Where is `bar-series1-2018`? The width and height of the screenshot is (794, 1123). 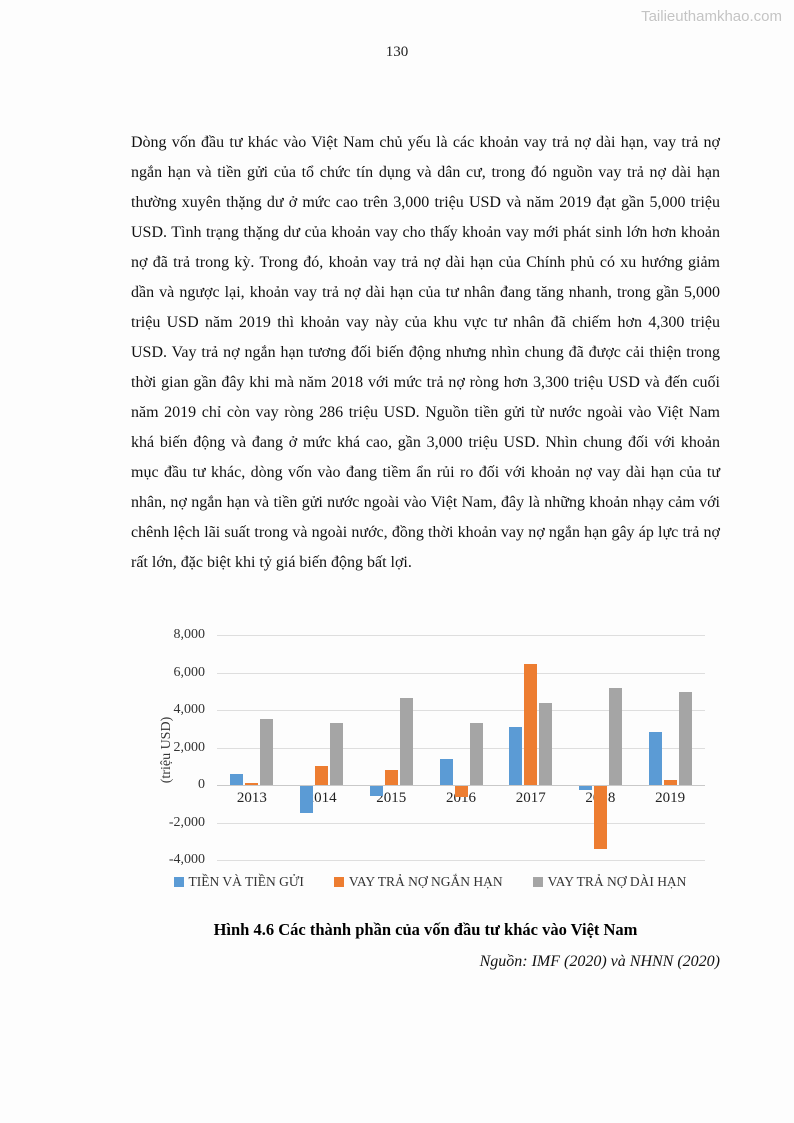
bar-series1-2018 is located at coordinates (585, 788).